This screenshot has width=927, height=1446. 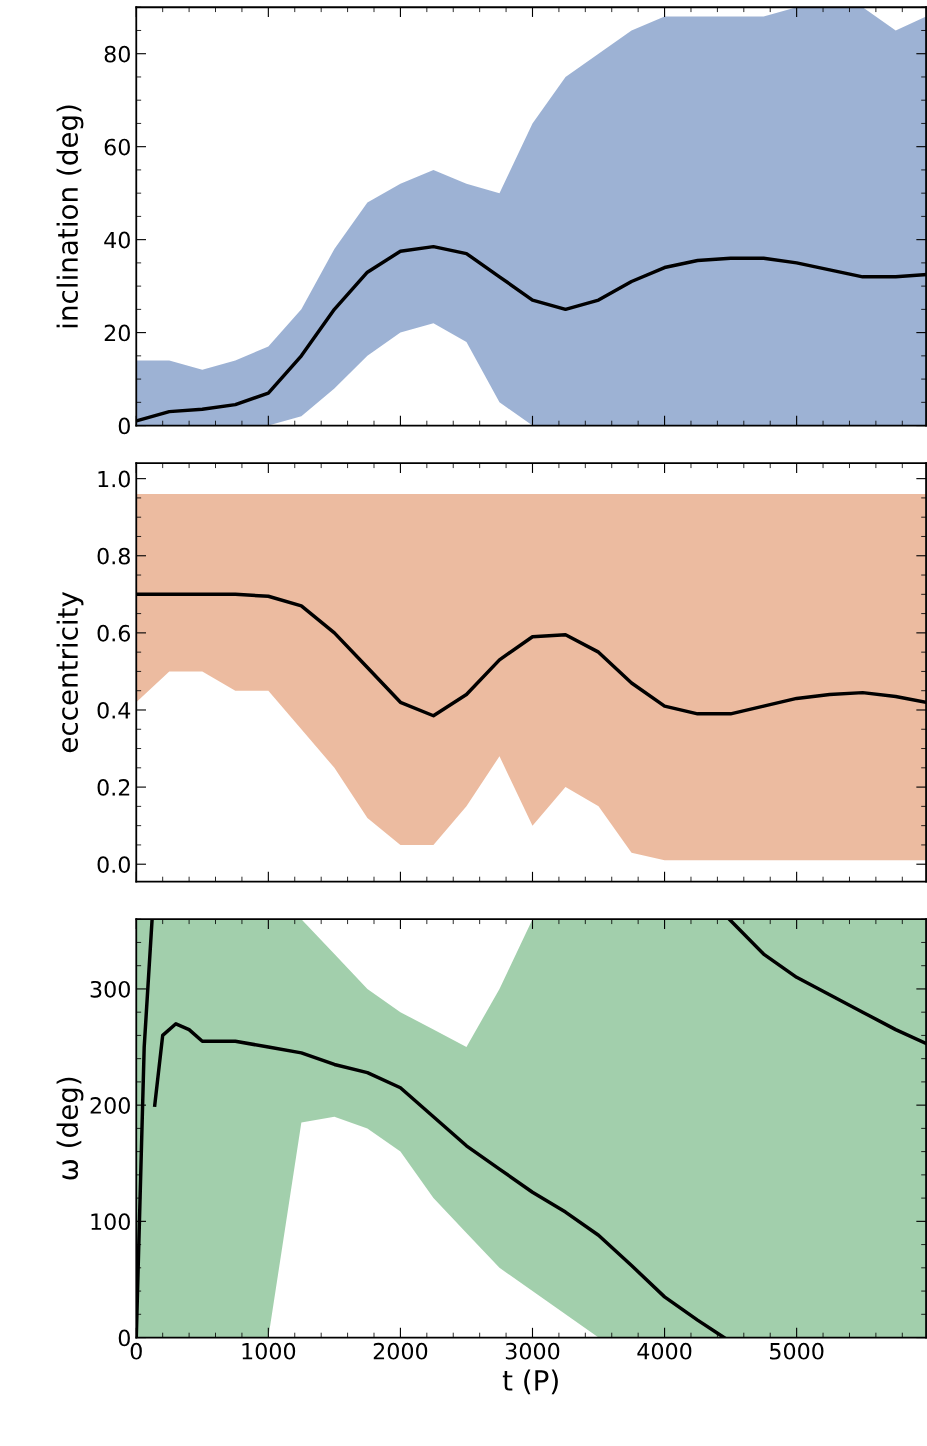 I want to click on y-tick-label: 0.0, so click(x=113, y=864).